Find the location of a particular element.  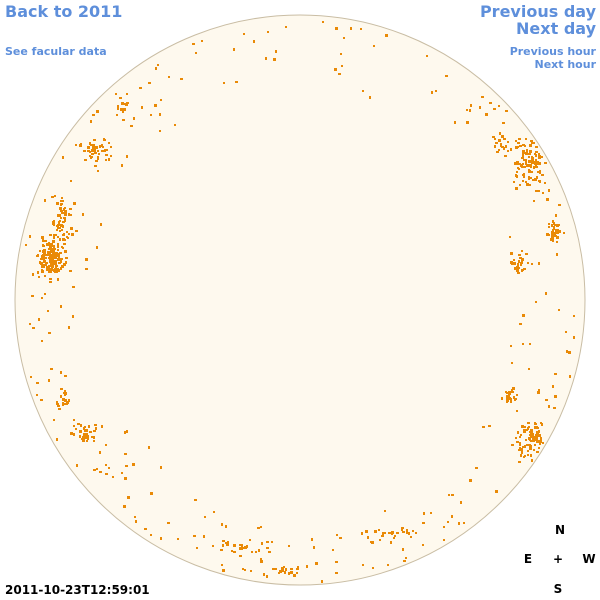

back-to-year-link: Back to 2011 is located at coordinates (64, 11).